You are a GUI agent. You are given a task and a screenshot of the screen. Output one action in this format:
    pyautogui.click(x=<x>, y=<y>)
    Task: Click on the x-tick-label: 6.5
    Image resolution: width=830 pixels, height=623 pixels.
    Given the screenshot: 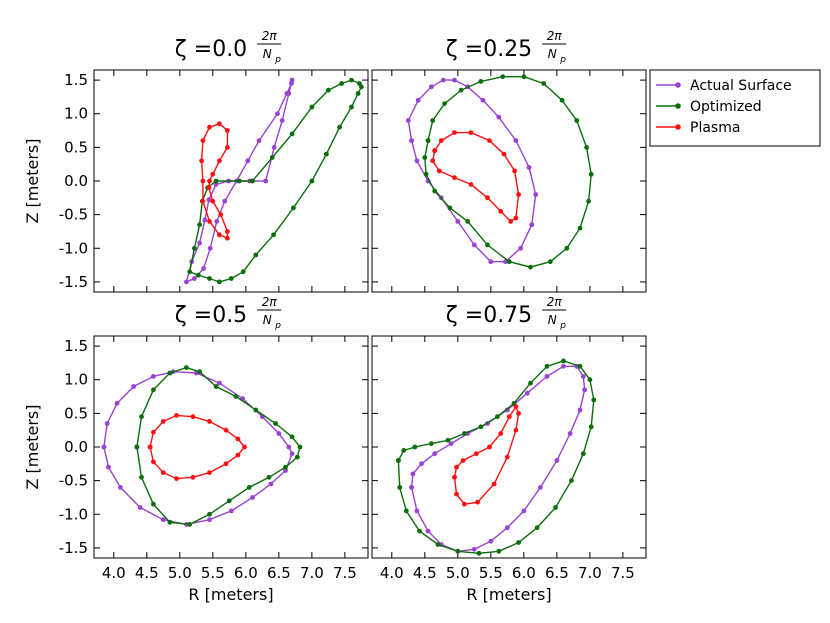 What is the action you would take?
    pyautogui.click(x=279, y=573)
    